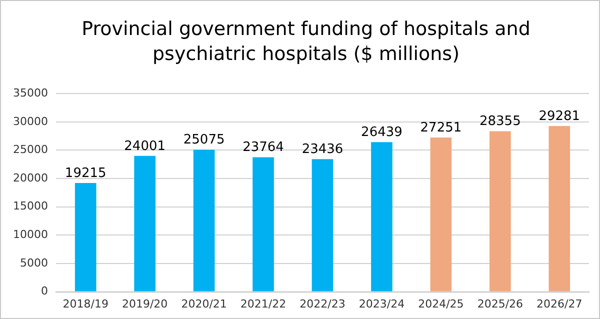 The width and height of the screenshot is (600, 319). Describe the element at coordinates (30, 177) in the screenshot. I see `y-tick-label: 20000` at that location.